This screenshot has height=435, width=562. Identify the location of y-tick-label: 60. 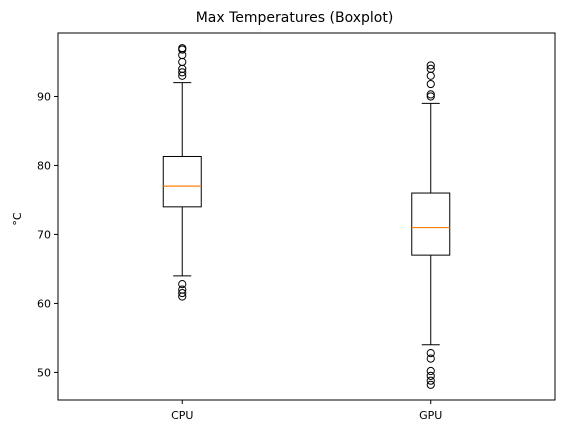
(44, 303).